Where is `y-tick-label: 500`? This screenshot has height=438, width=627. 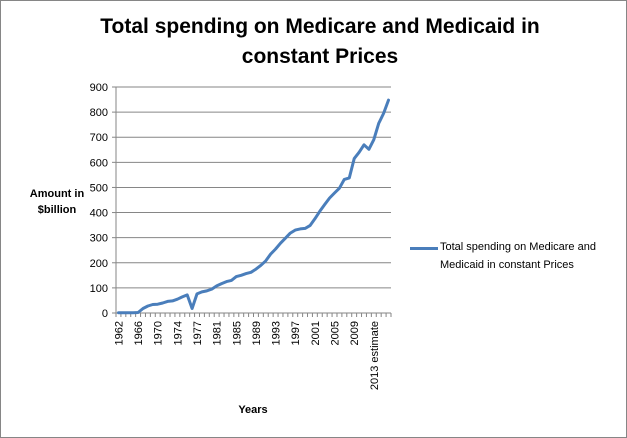 y-tick-label: 500 is located at coordinates (99, 188).